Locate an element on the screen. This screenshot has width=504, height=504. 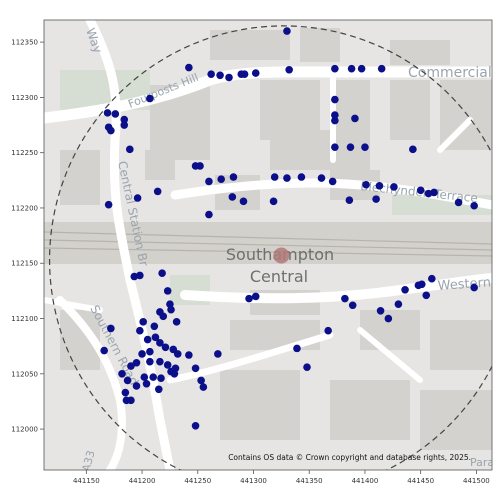
y-tick-label: 112100 is located at coordinates (24, 319).